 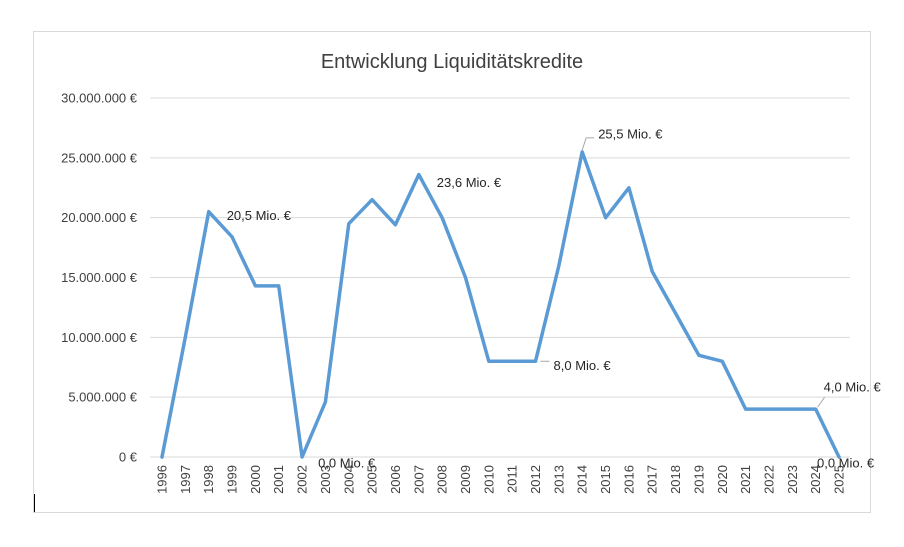 What do you see at coordinates (535, 479) in the screenshot?
I see `x-tick-label: 2012` at bounding box center [535, 479].